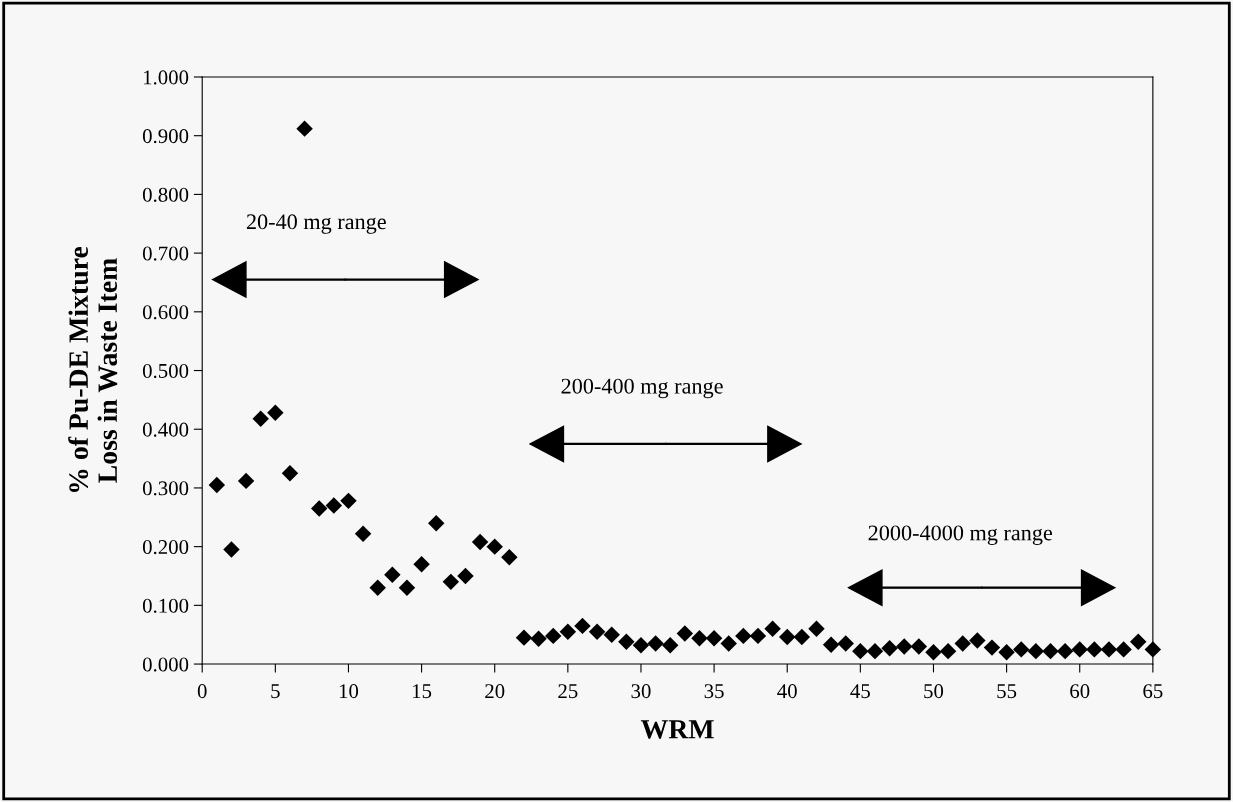 Image resolution: width=1233 pixels, height=802 pixels. Describe the element at coordinates (1007, 691) in the screenshot. I see `x-tick-label: 55` at that location.